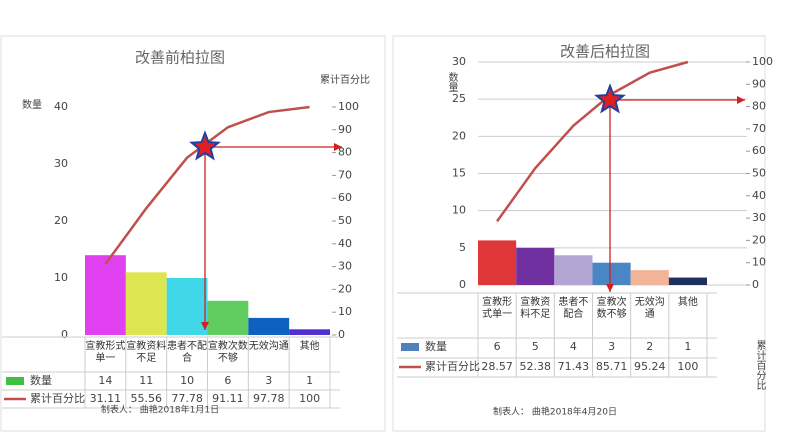  Describe the element at coordinates (759, 128) in the screenshot. I see `y2-tick-label: 70` at that location.